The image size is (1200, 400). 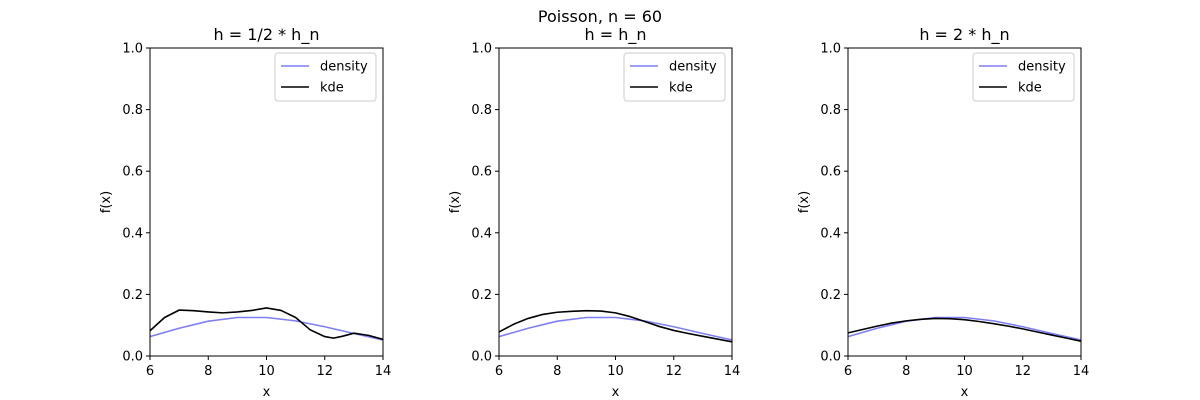 I want to click on subplot-title: h = 2 * h_n, so click(x=964, y=35).